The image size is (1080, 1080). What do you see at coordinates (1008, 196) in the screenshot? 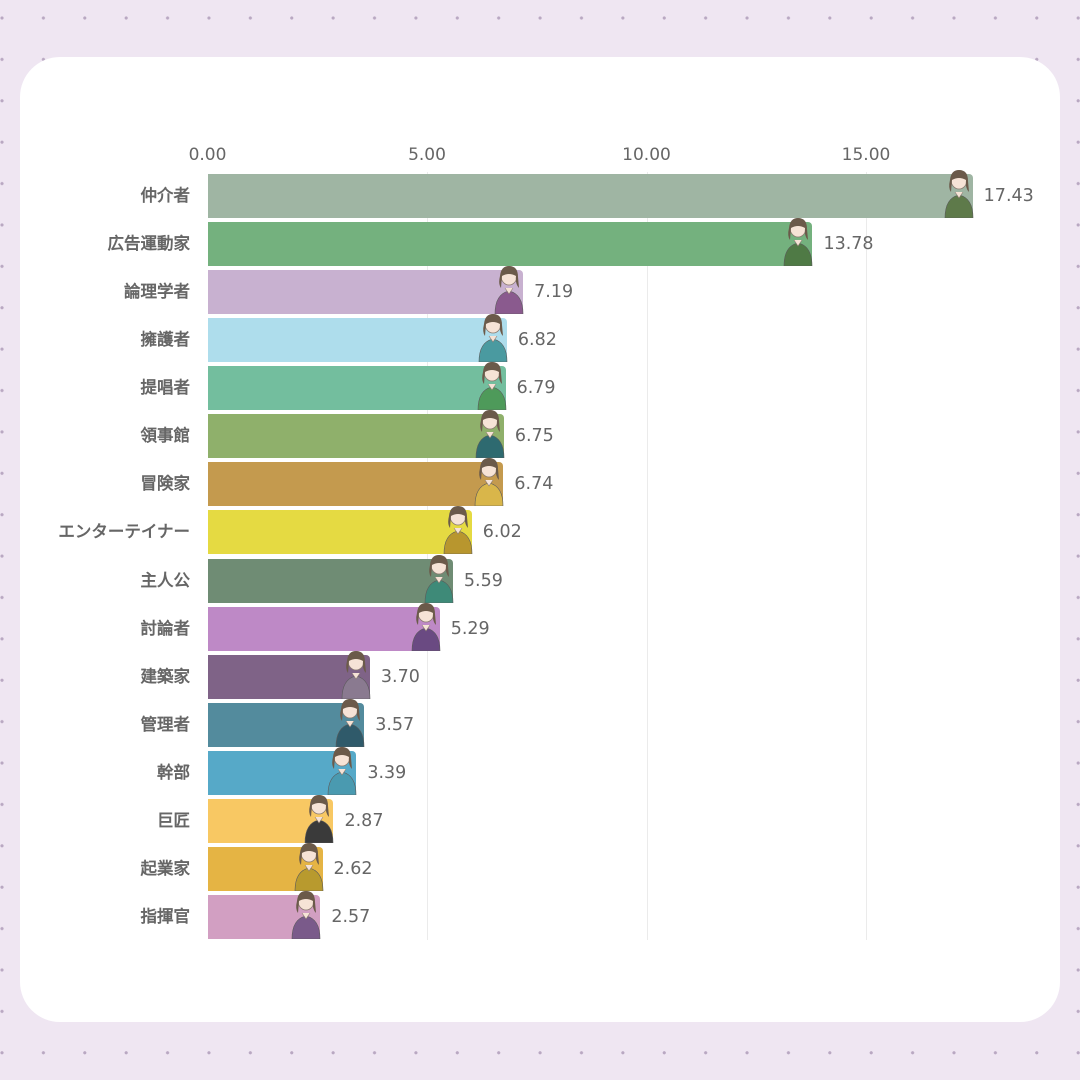
I see `value-label: 17.43` at bounding box center [1008, 196].